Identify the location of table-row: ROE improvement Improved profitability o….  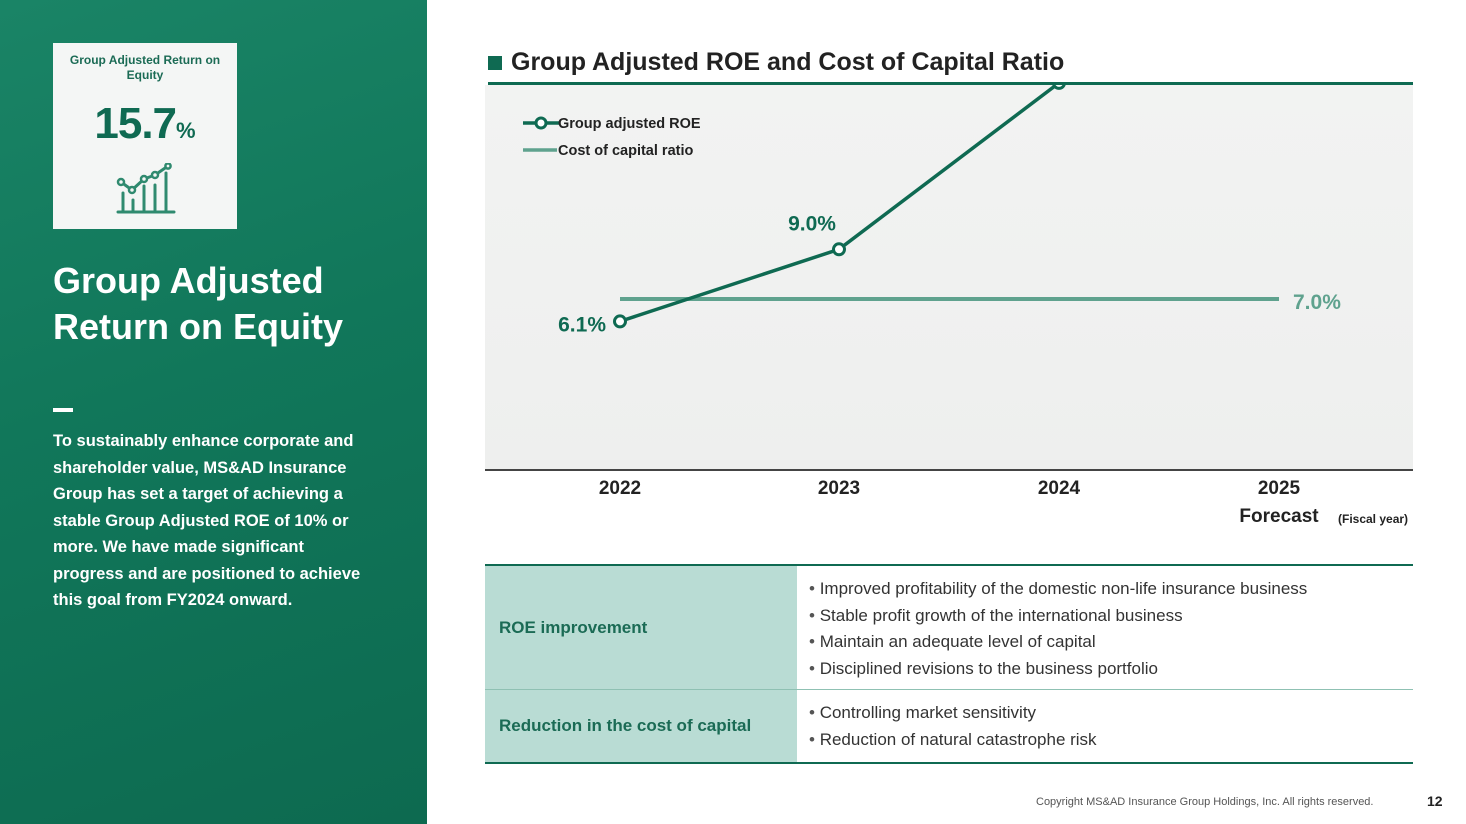
(949, 627).